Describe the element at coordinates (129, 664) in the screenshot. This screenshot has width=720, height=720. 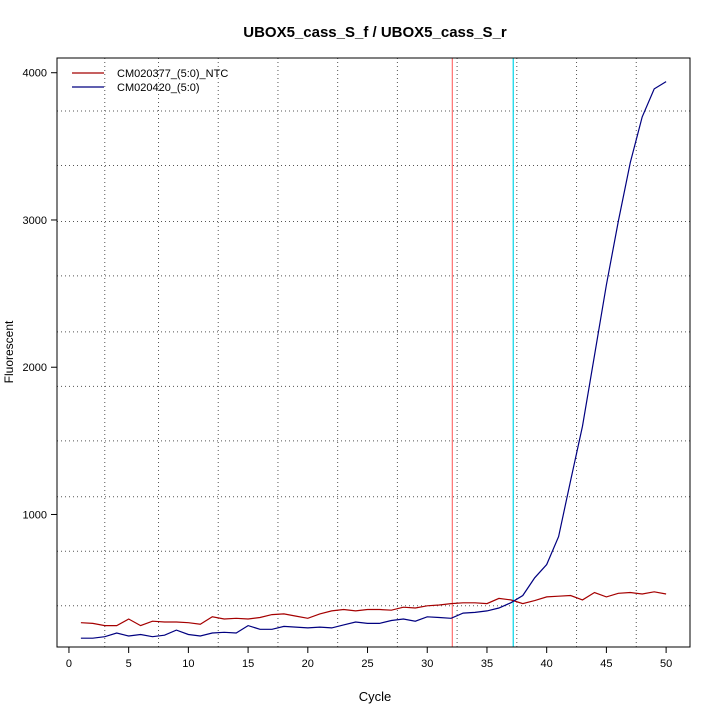
I see `x-tick-label: 5` at that location.